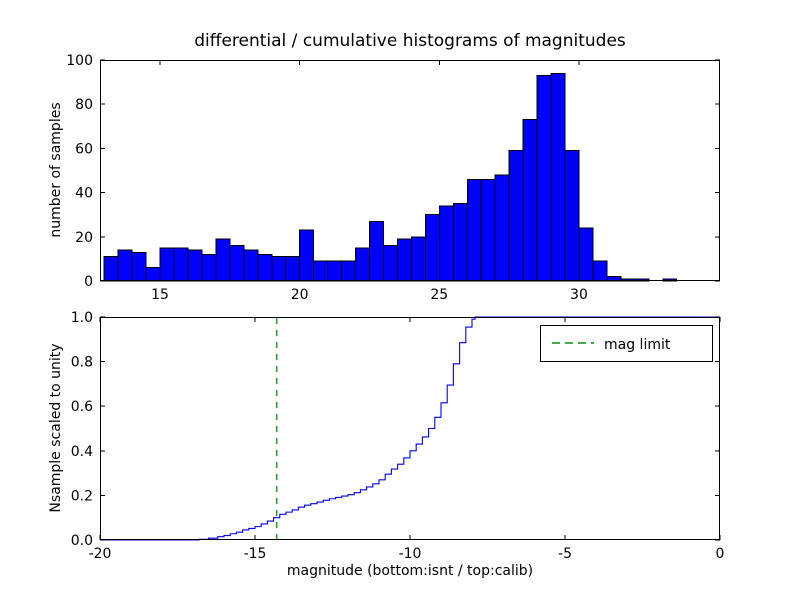 Image resolution: width=800 pixels, height=600 pixels. I want to click on x-tick-label: 0, so click(720, 554).